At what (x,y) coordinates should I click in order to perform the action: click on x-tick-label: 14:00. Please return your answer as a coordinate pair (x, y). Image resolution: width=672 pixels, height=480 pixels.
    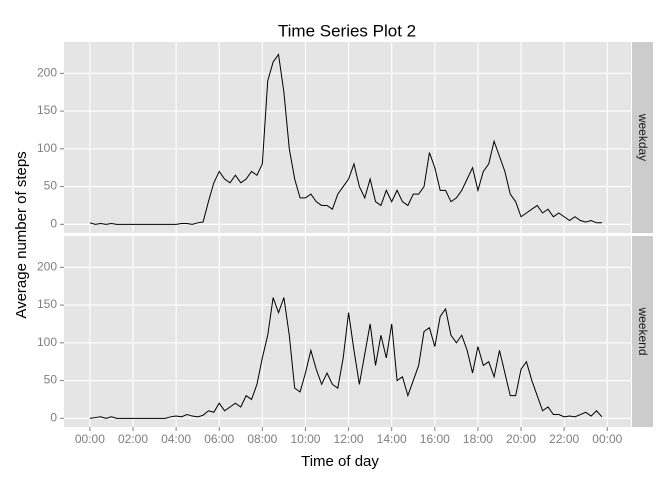
    Looking at the image, I should click on (392, 439).